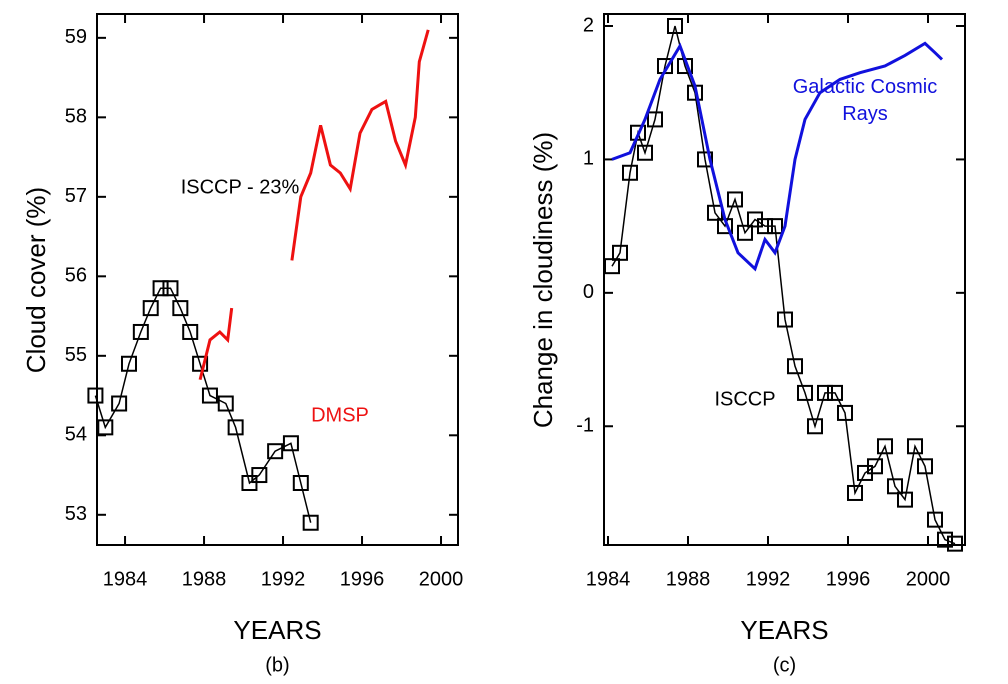 The height and width of the screenshot is (684, 1008). I want to click on series-label: DMSP, so click(340, 415).